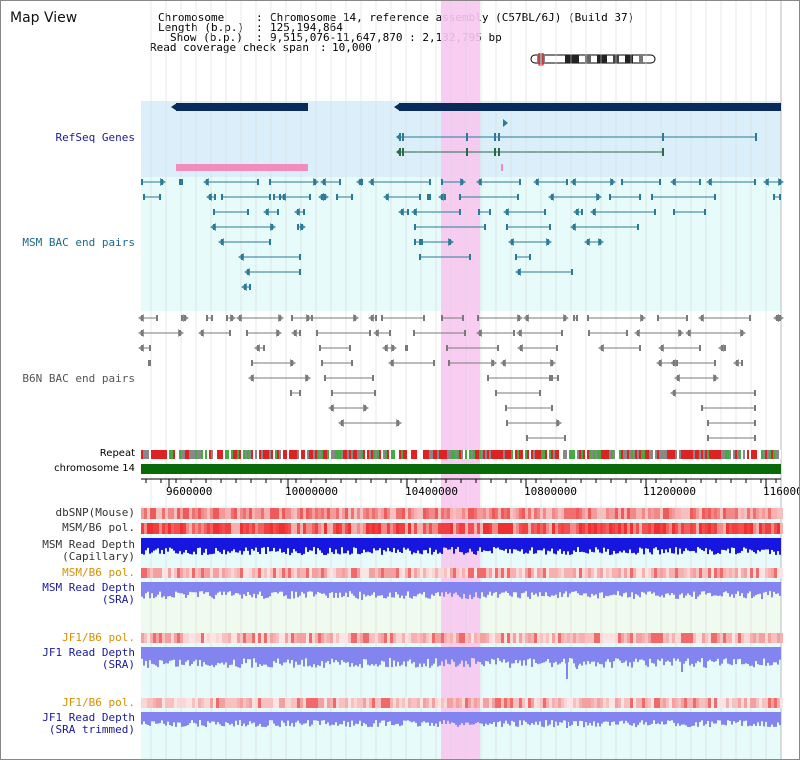  I want to click on track-label-msm-bac: MSM BAC end pairs, so click(78, 242).